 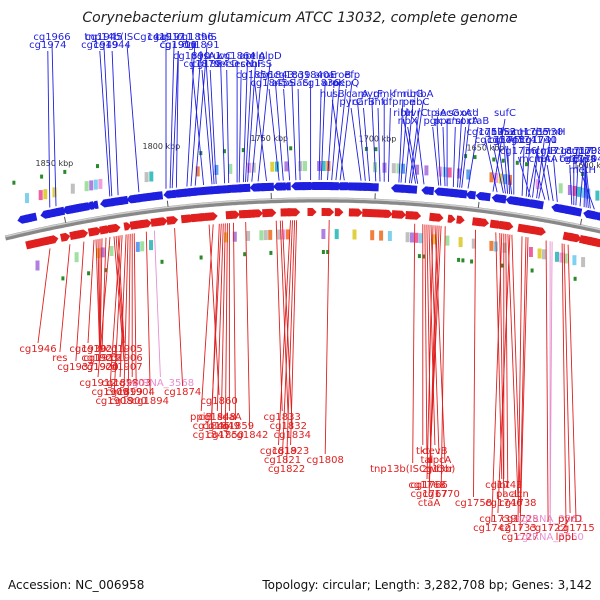 What do you see at coordinates (530, 132) in the screenshot?
I see `forward-gene-label: cg1735` at bounding box center [530, 132].